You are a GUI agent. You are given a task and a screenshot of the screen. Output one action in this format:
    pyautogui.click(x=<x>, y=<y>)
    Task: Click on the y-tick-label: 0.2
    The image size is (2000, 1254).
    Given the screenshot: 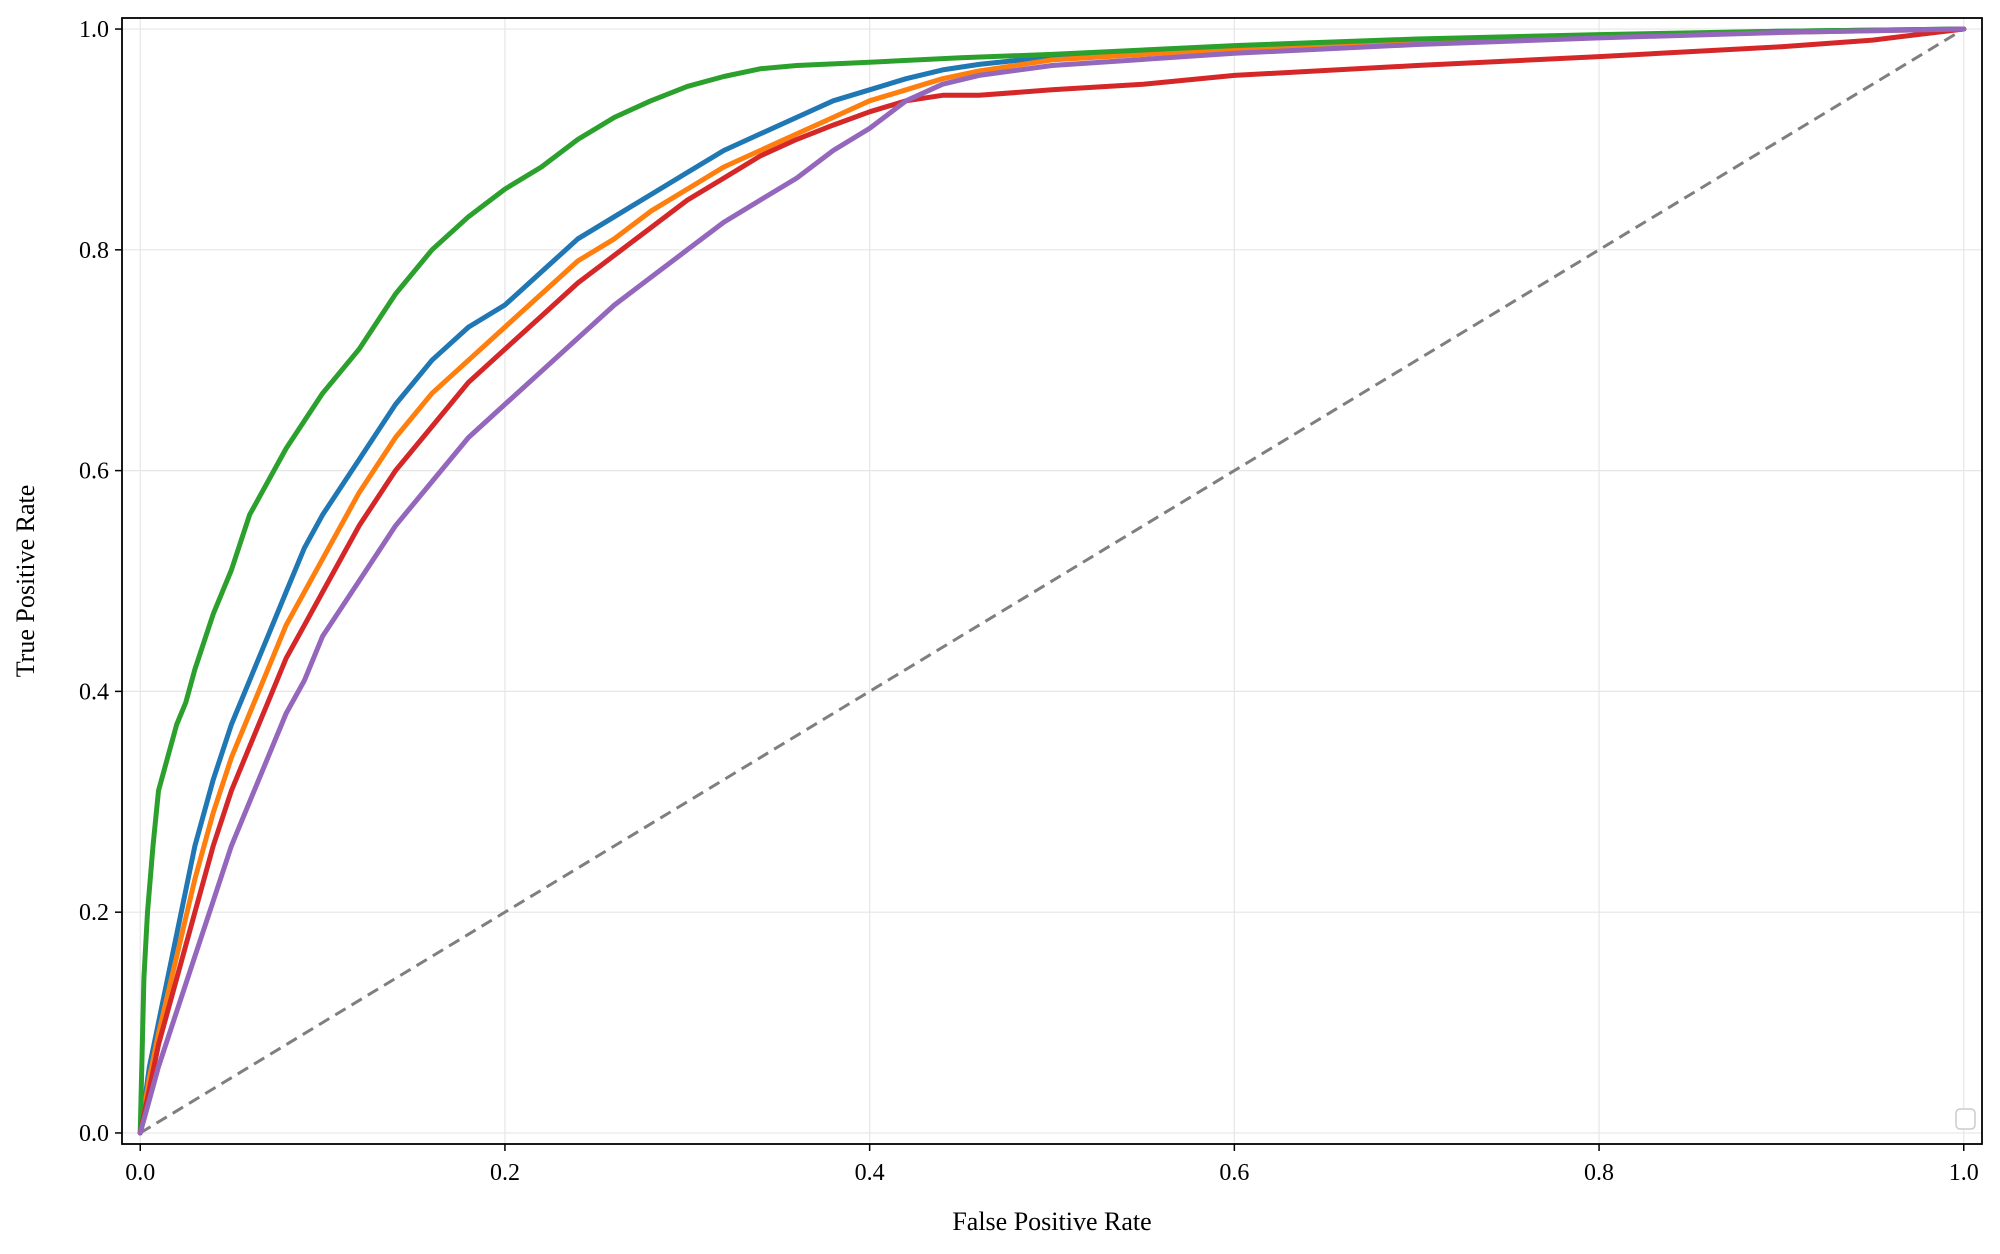 What is the action you would take?
    pyautogui.click(x=94, y=913)
    